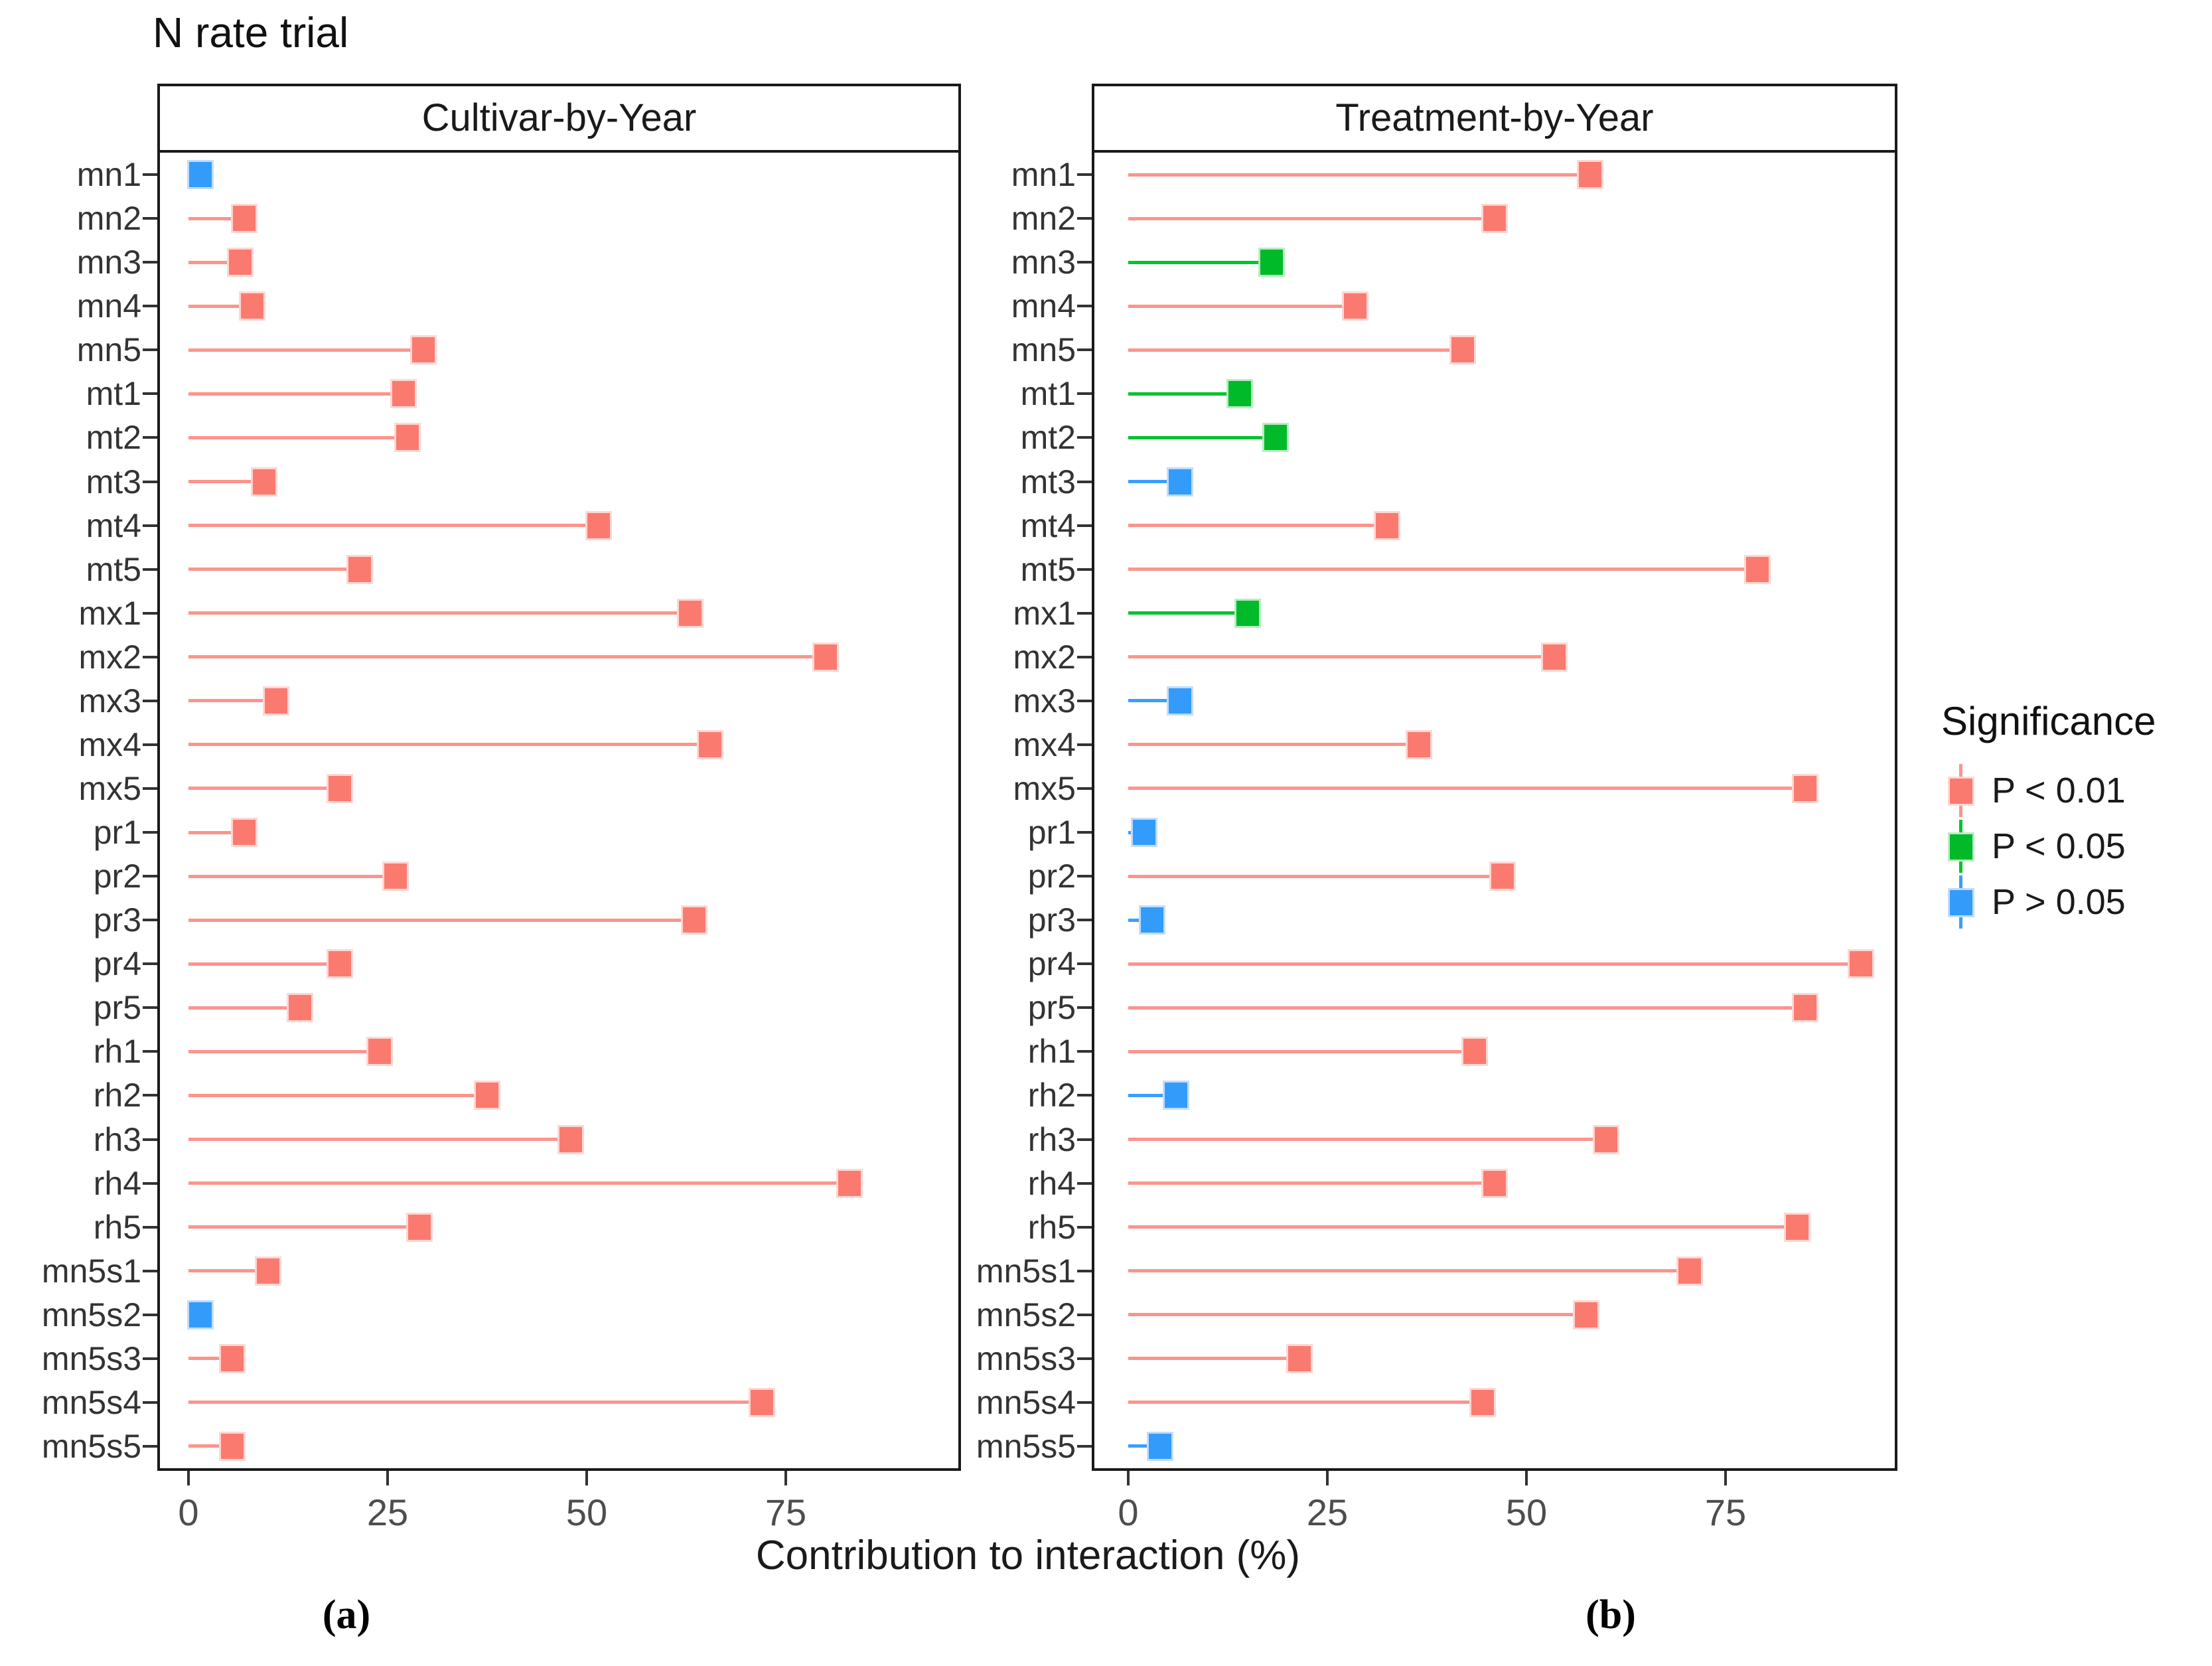 The height and width of the screenshot is (1666, 2212). Describe the element at coordinates (1048, 481) in the screenshot. I see `y-axis-label: mt3` at that location.